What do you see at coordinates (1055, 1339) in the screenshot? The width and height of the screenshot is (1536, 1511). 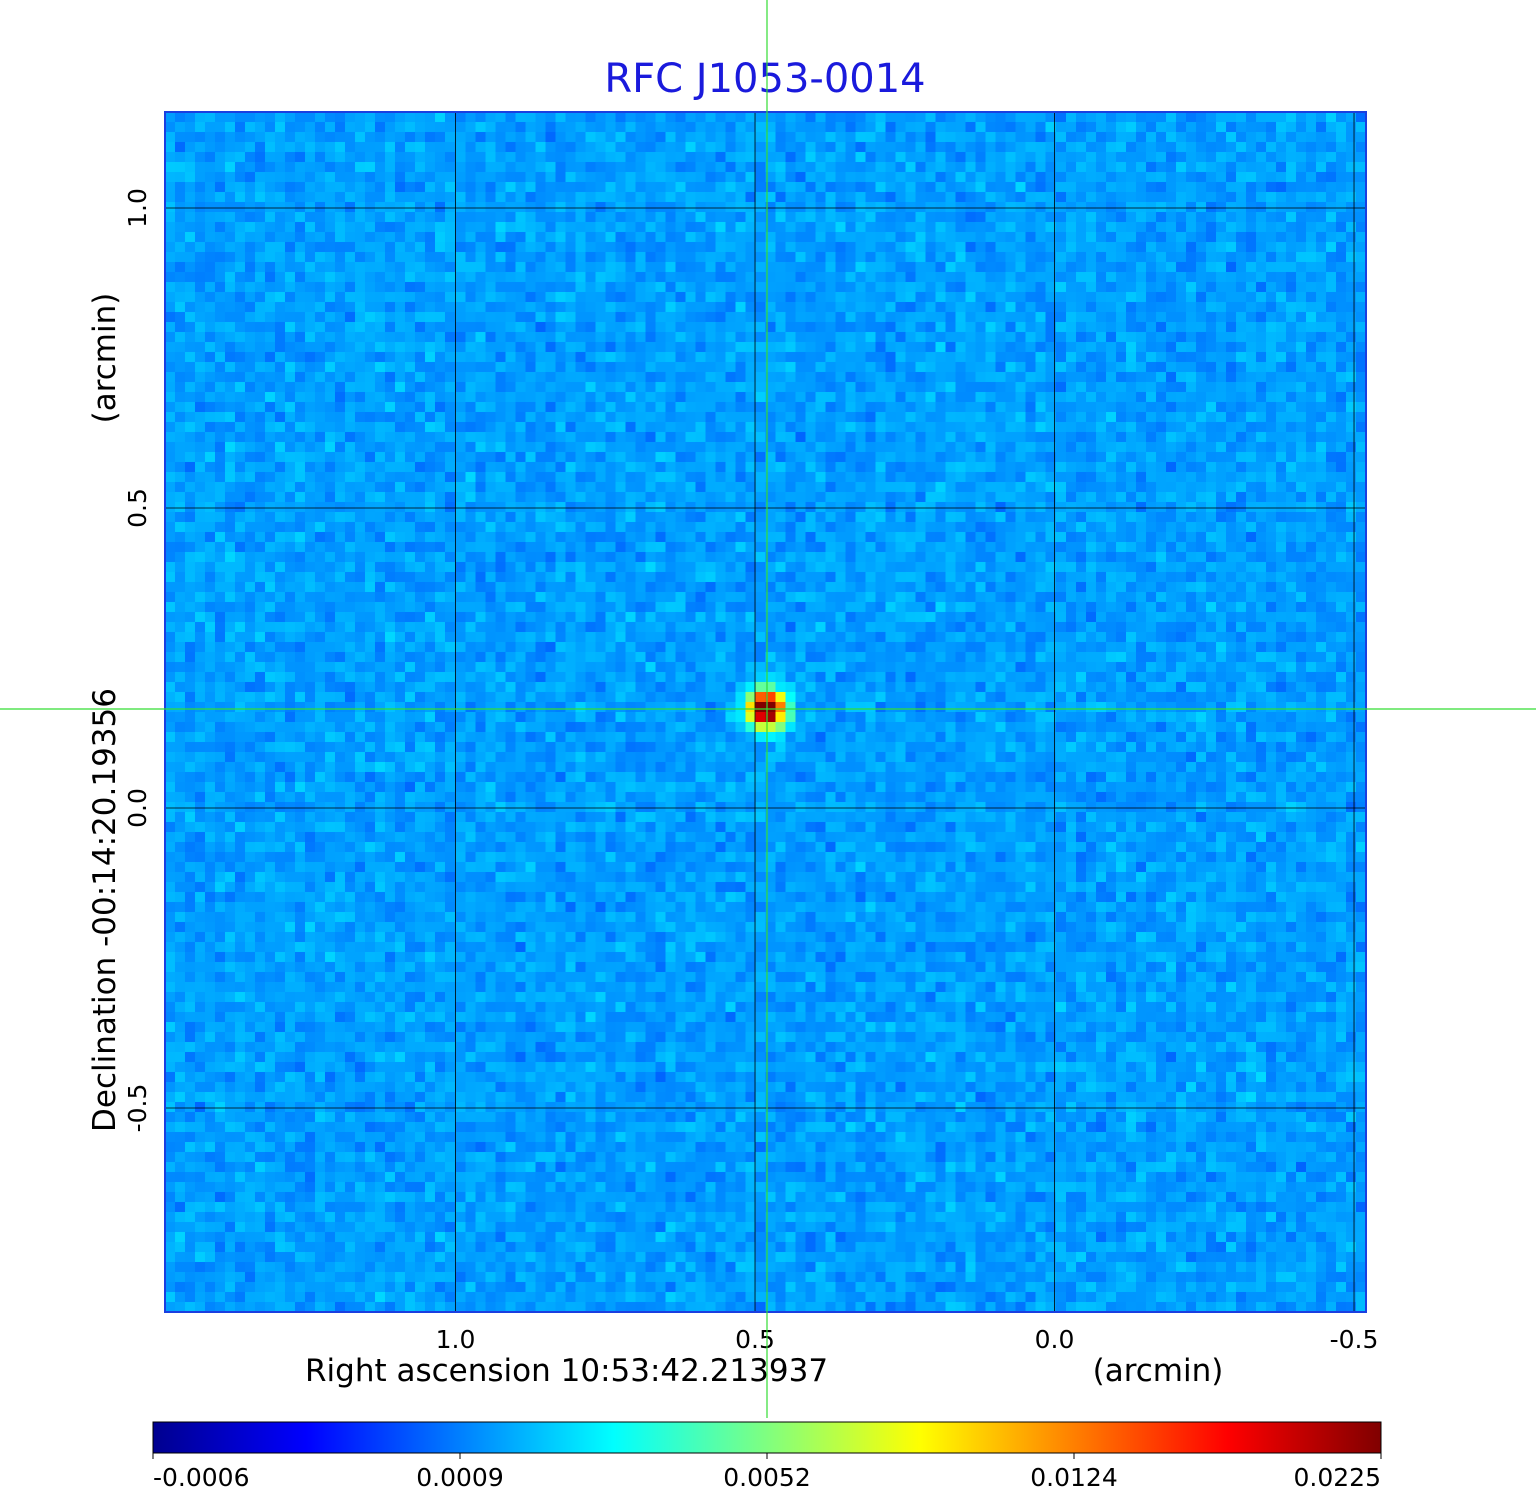 I see `x-tick-label: 0.0` at bounding box center [1055, 1339].